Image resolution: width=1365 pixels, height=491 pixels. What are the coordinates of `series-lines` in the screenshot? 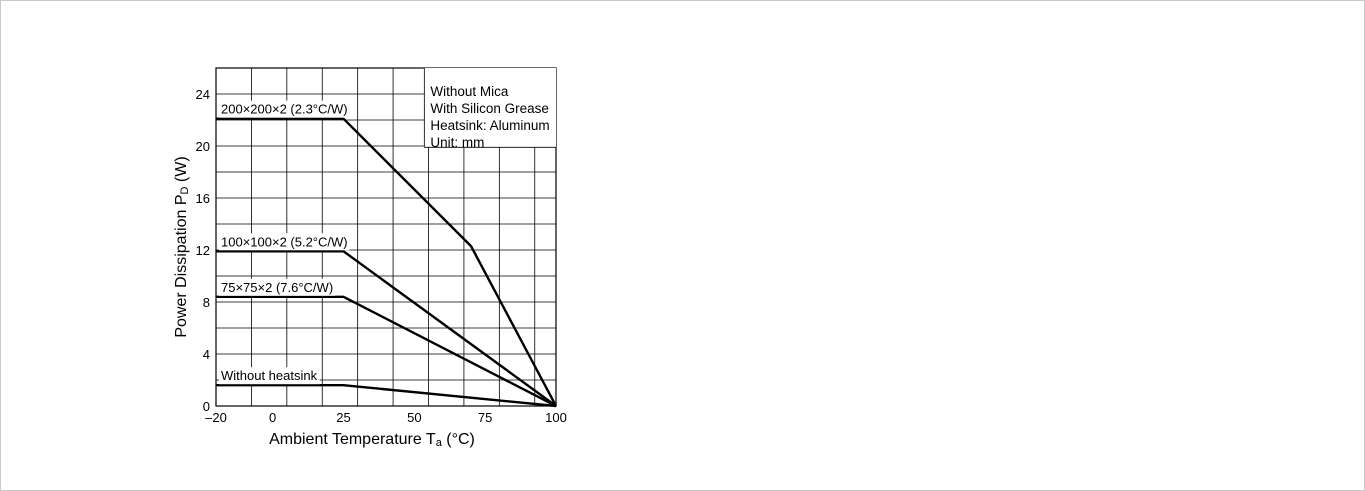 It's located at (387, 262).